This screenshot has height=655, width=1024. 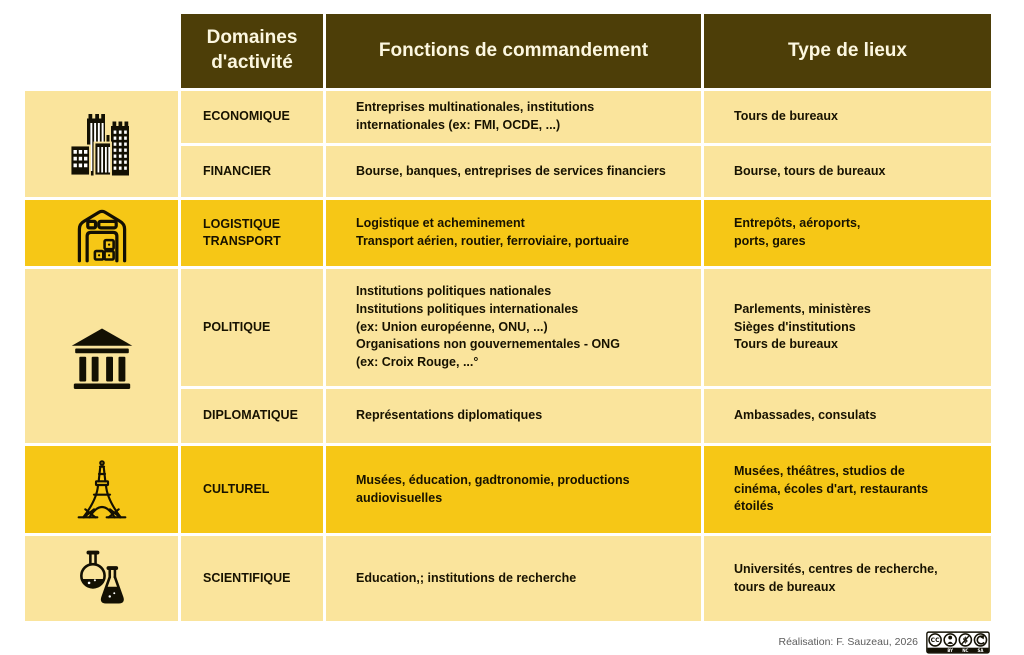 I want to click on places-diplomatique: Ambassades, consulats, so click(x=847, y=416).